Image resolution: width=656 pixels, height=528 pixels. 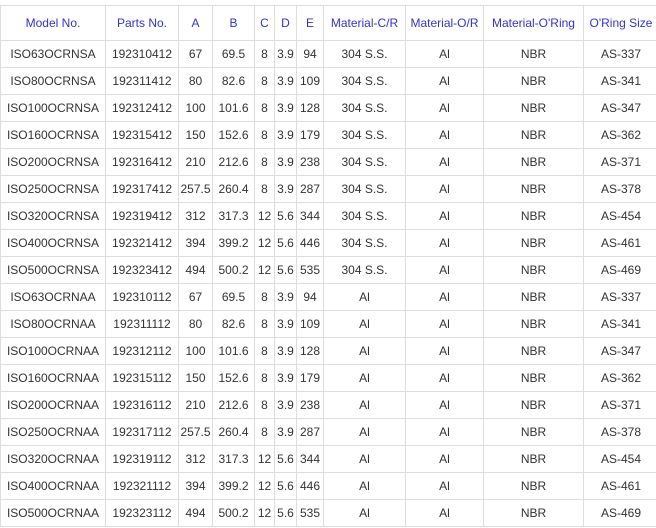 I want to click on table-cell: ISO63OCRNSA, so click(x=53, y=54).